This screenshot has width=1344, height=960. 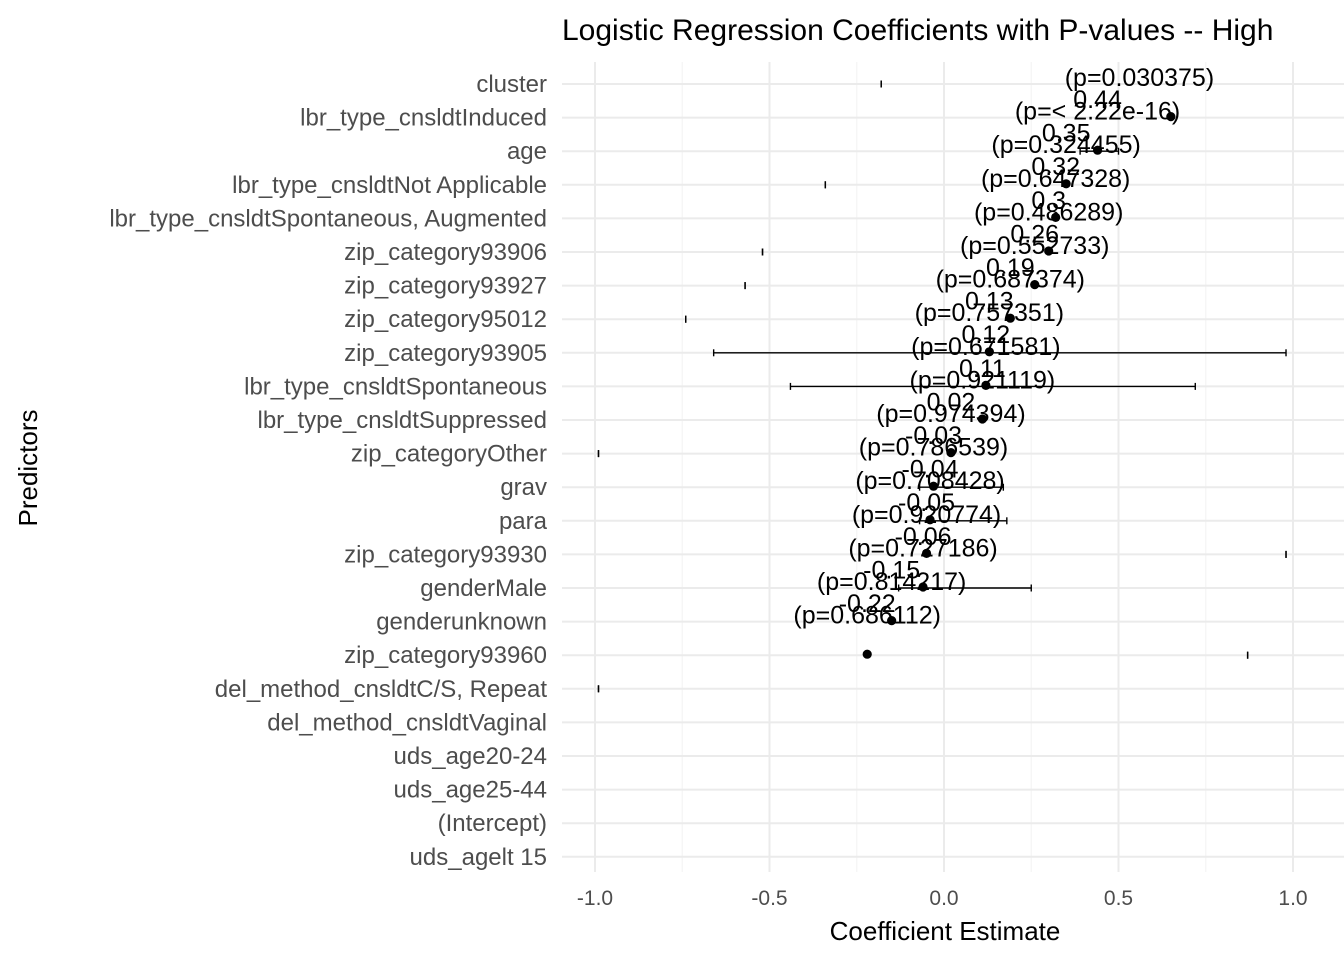 I want to click on p-value-label: (p=0.552733), so click(x=1034, y=246).